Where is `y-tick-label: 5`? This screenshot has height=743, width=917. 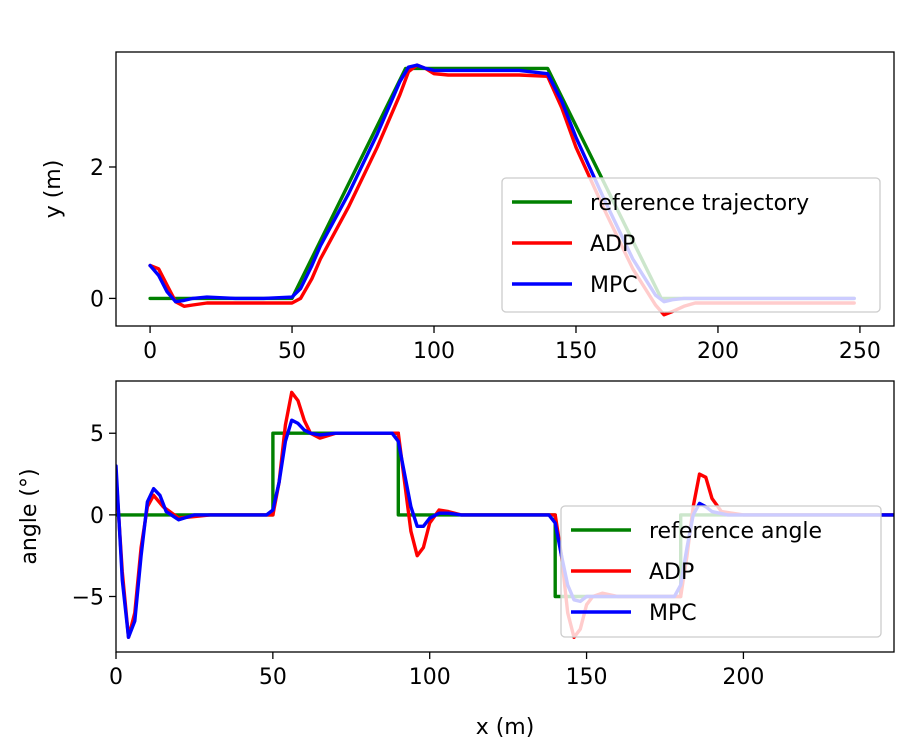
y-tick-label: 5 is located at coordinates (97, 434).